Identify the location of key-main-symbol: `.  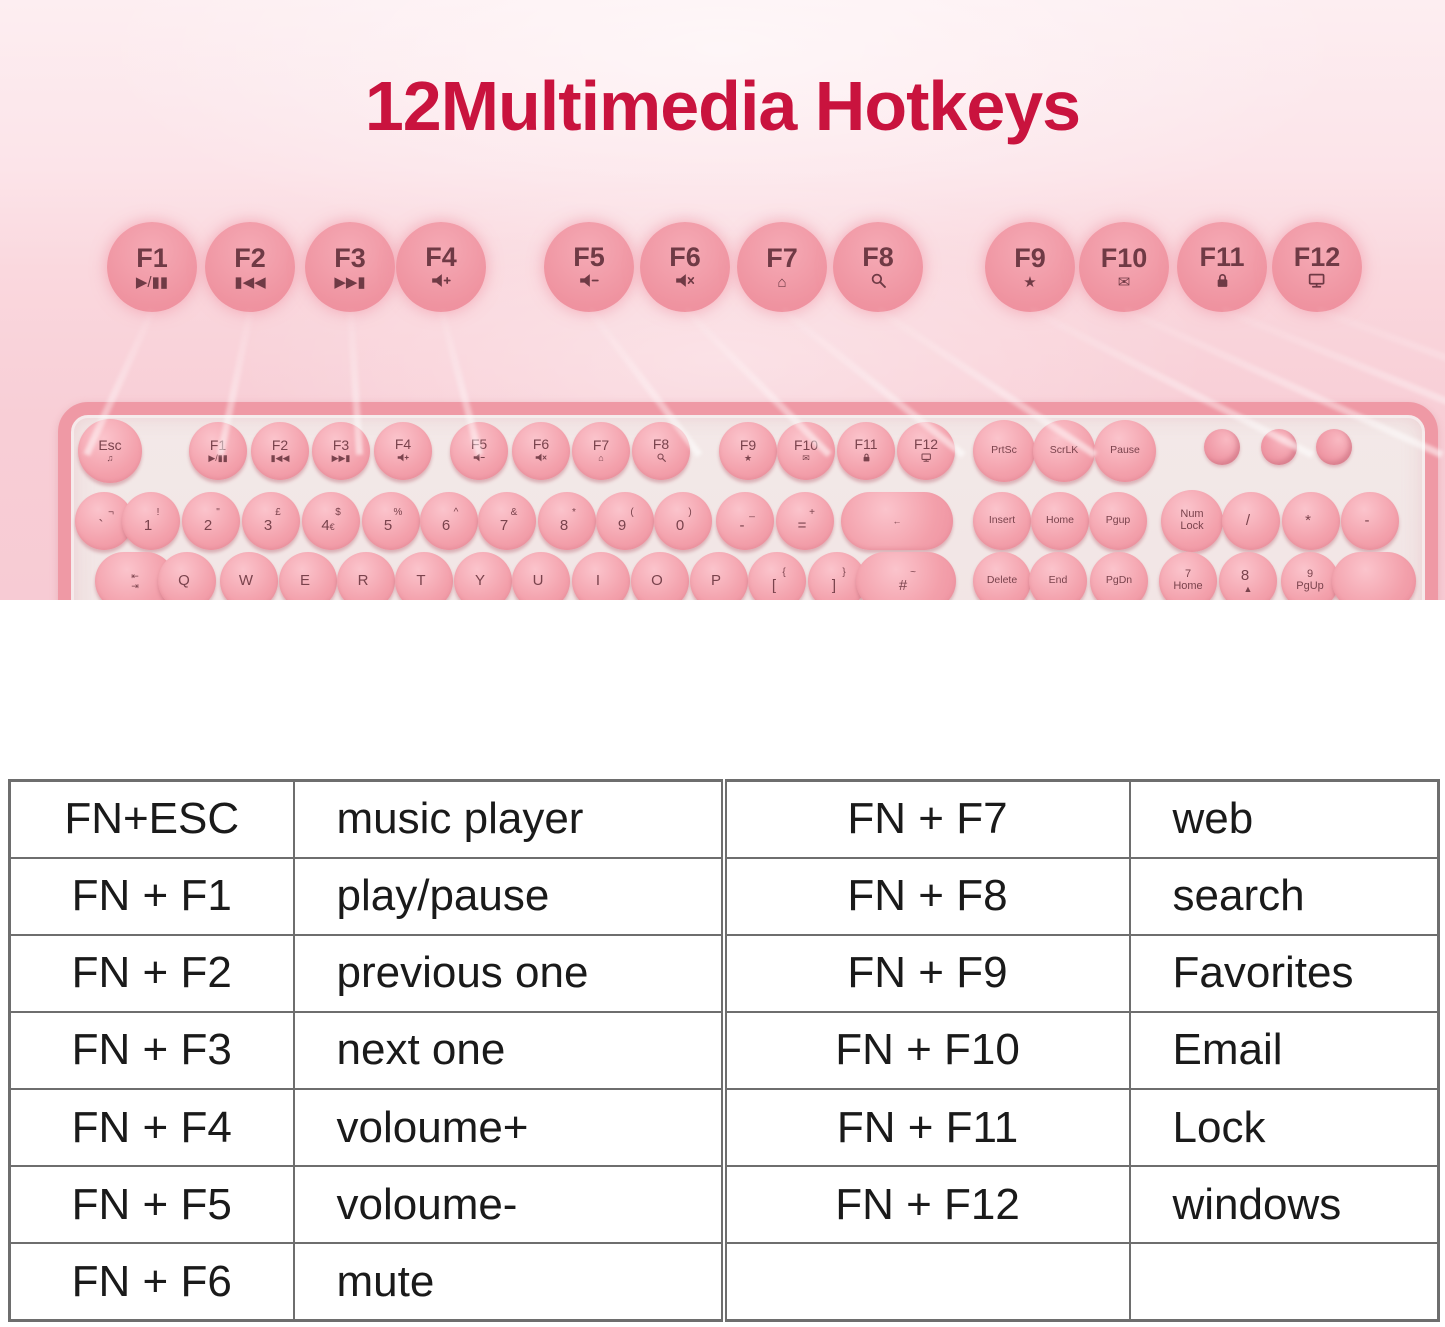
(101, 526).